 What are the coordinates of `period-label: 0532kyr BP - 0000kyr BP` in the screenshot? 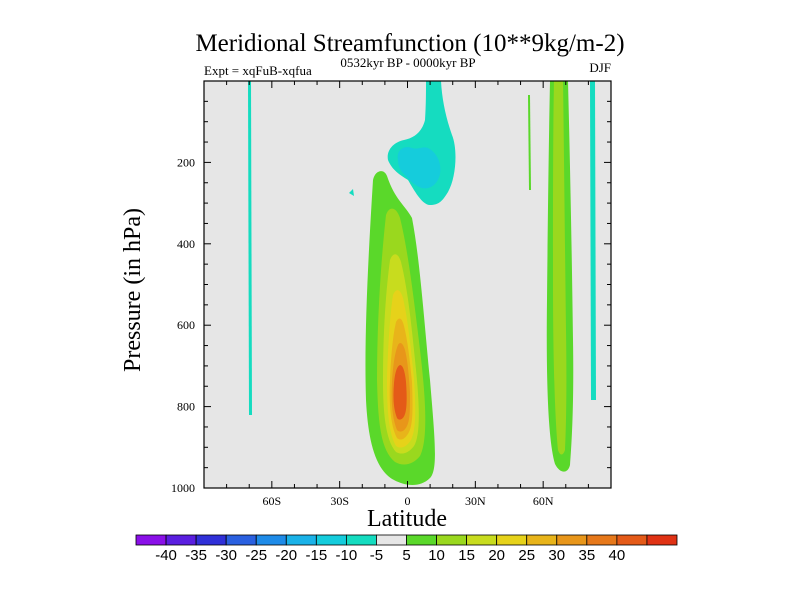 It's located at (407, 62).